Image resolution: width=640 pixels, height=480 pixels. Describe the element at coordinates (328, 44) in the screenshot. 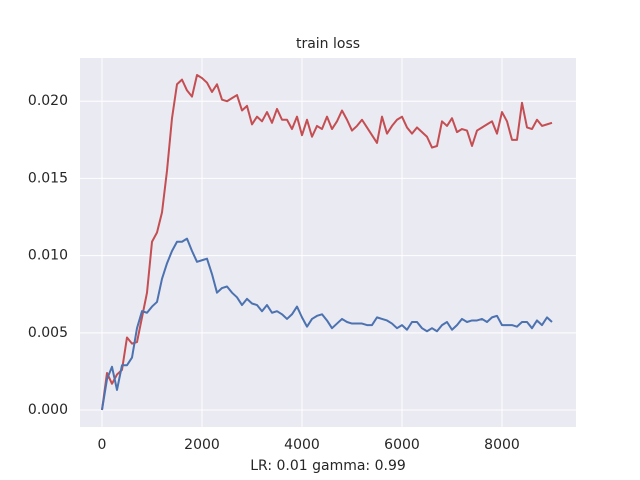

I see `chart-title: train loss` at that location.